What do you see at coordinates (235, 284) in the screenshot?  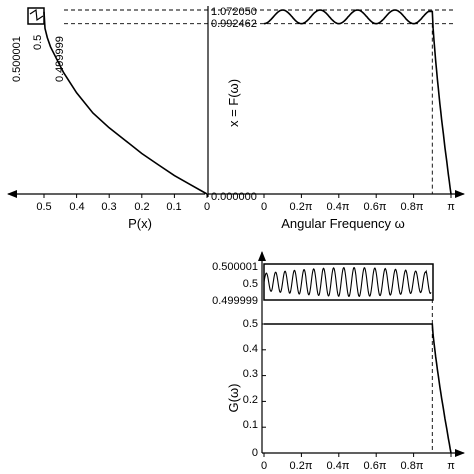 I see `bottom-inset-tick-labels: 0.500001 0.5 0.499999` at bounding box center [235, 284].